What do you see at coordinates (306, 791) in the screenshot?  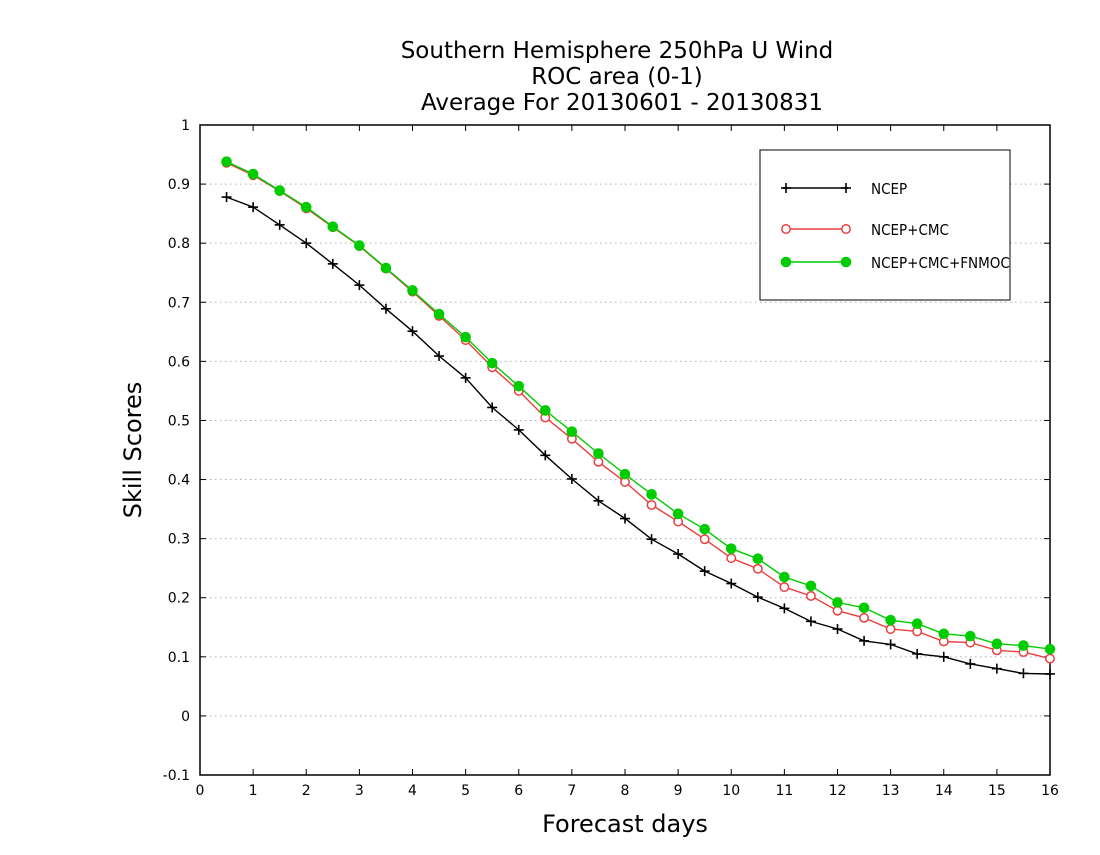 I see `x-tick-label: 2` at bounding box center [306, 791].